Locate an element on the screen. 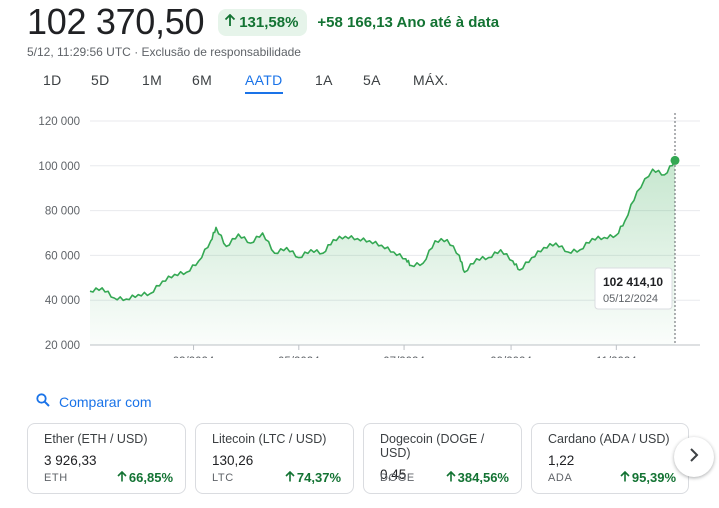  card-name: Dogecoin (DOGE / USD) is located at coordinates (432, 446).